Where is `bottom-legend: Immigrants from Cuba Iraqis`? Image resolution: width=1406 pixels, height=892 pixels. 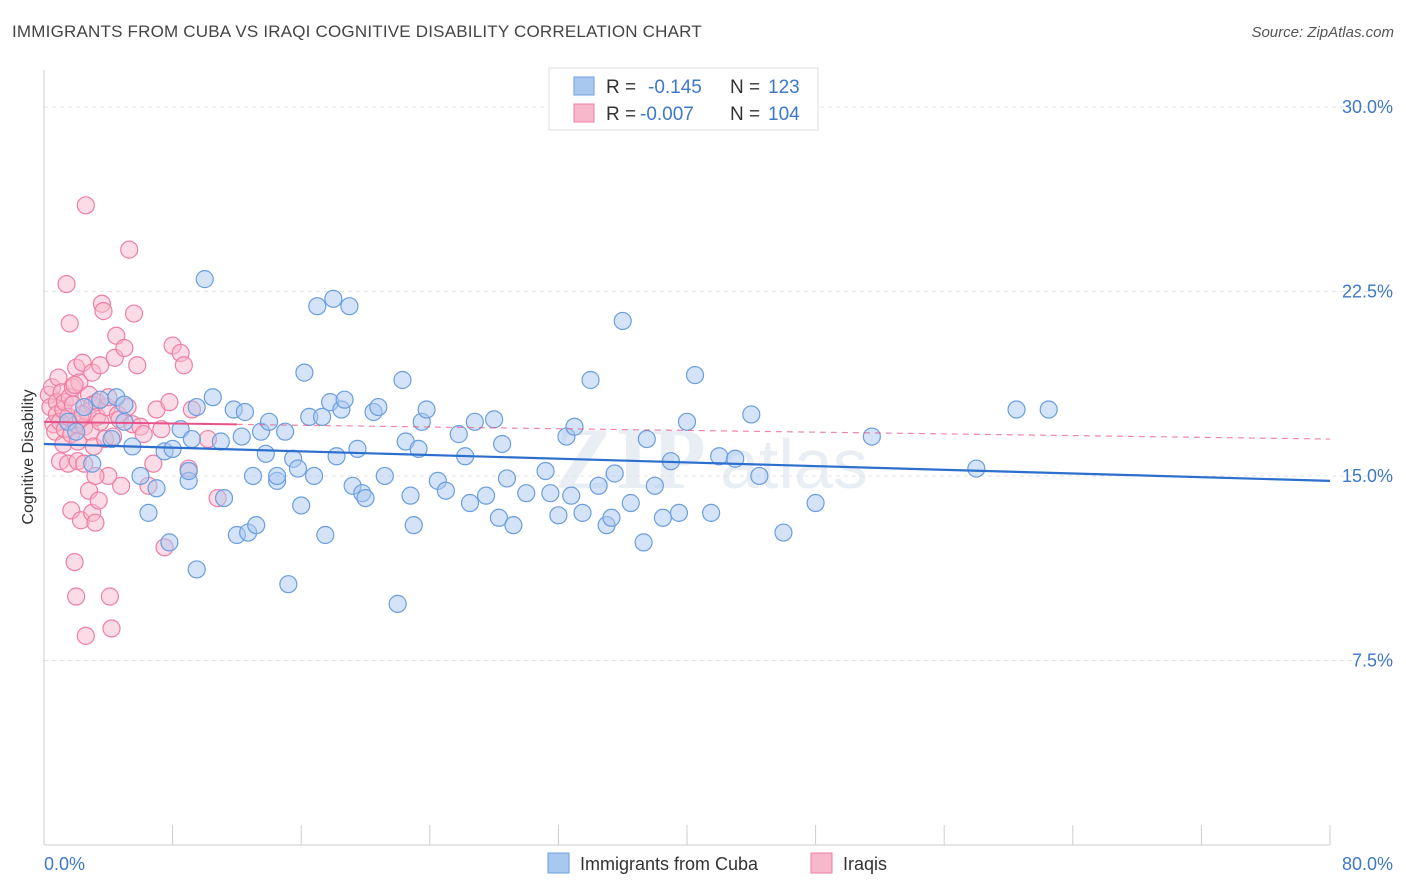 bottom-legend: Immigrants from Cuba Iraqis is located at coordinates (717, 863).